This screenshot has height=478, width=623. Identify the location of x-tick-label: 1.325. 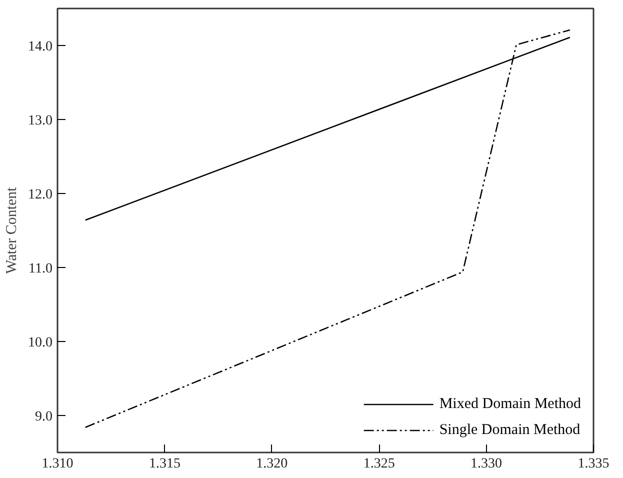
(379, 464).